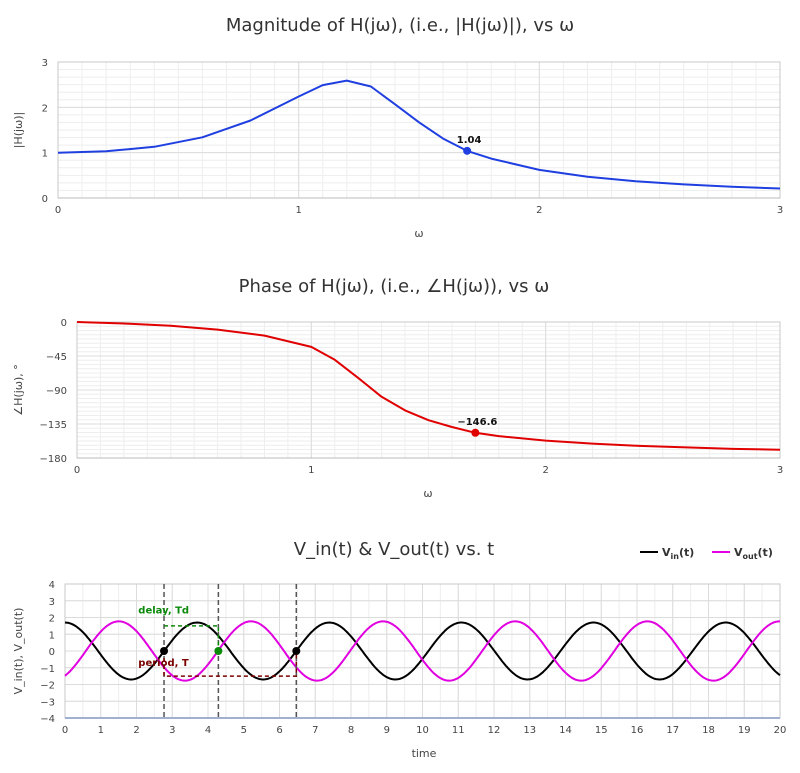 The height and width of the screenshot is (773, 800). Describe the element at coordinates (18, 389) in the screenshot. I see `phase-y-label: ∠H(jω), °` at that location.